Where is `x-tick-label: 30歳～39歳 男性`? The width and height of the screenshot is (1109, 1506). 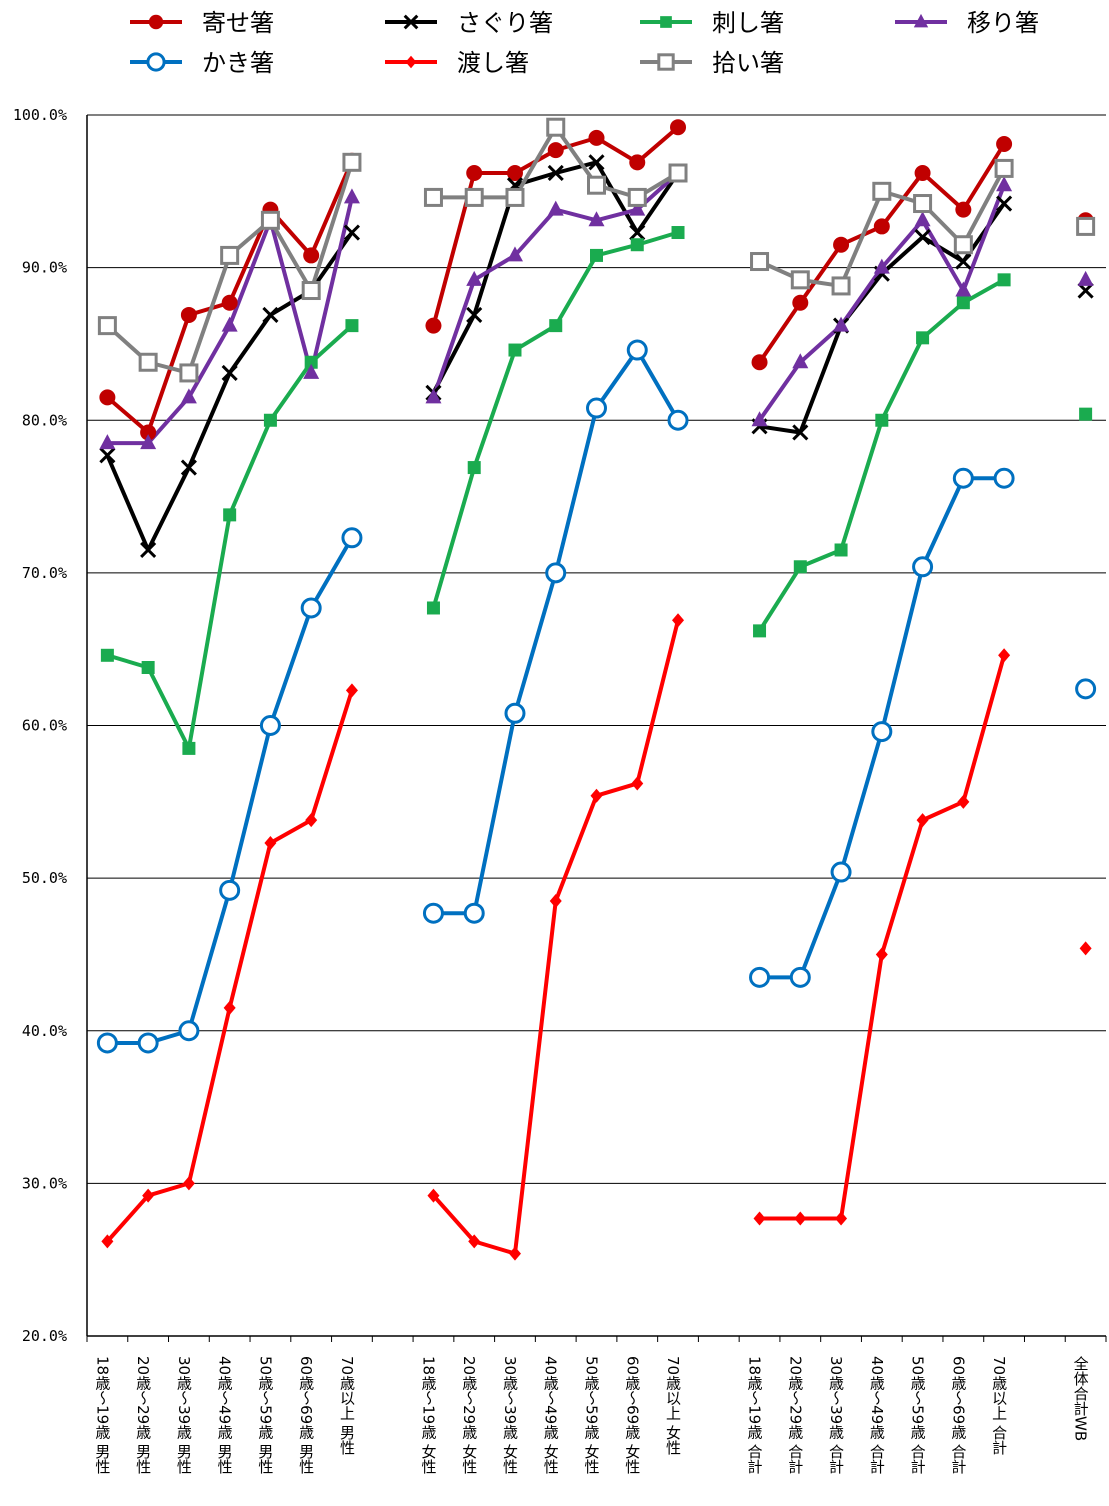
x-tick-label: 30歳～39歳 男性 is located at coordinates (184, 1415).